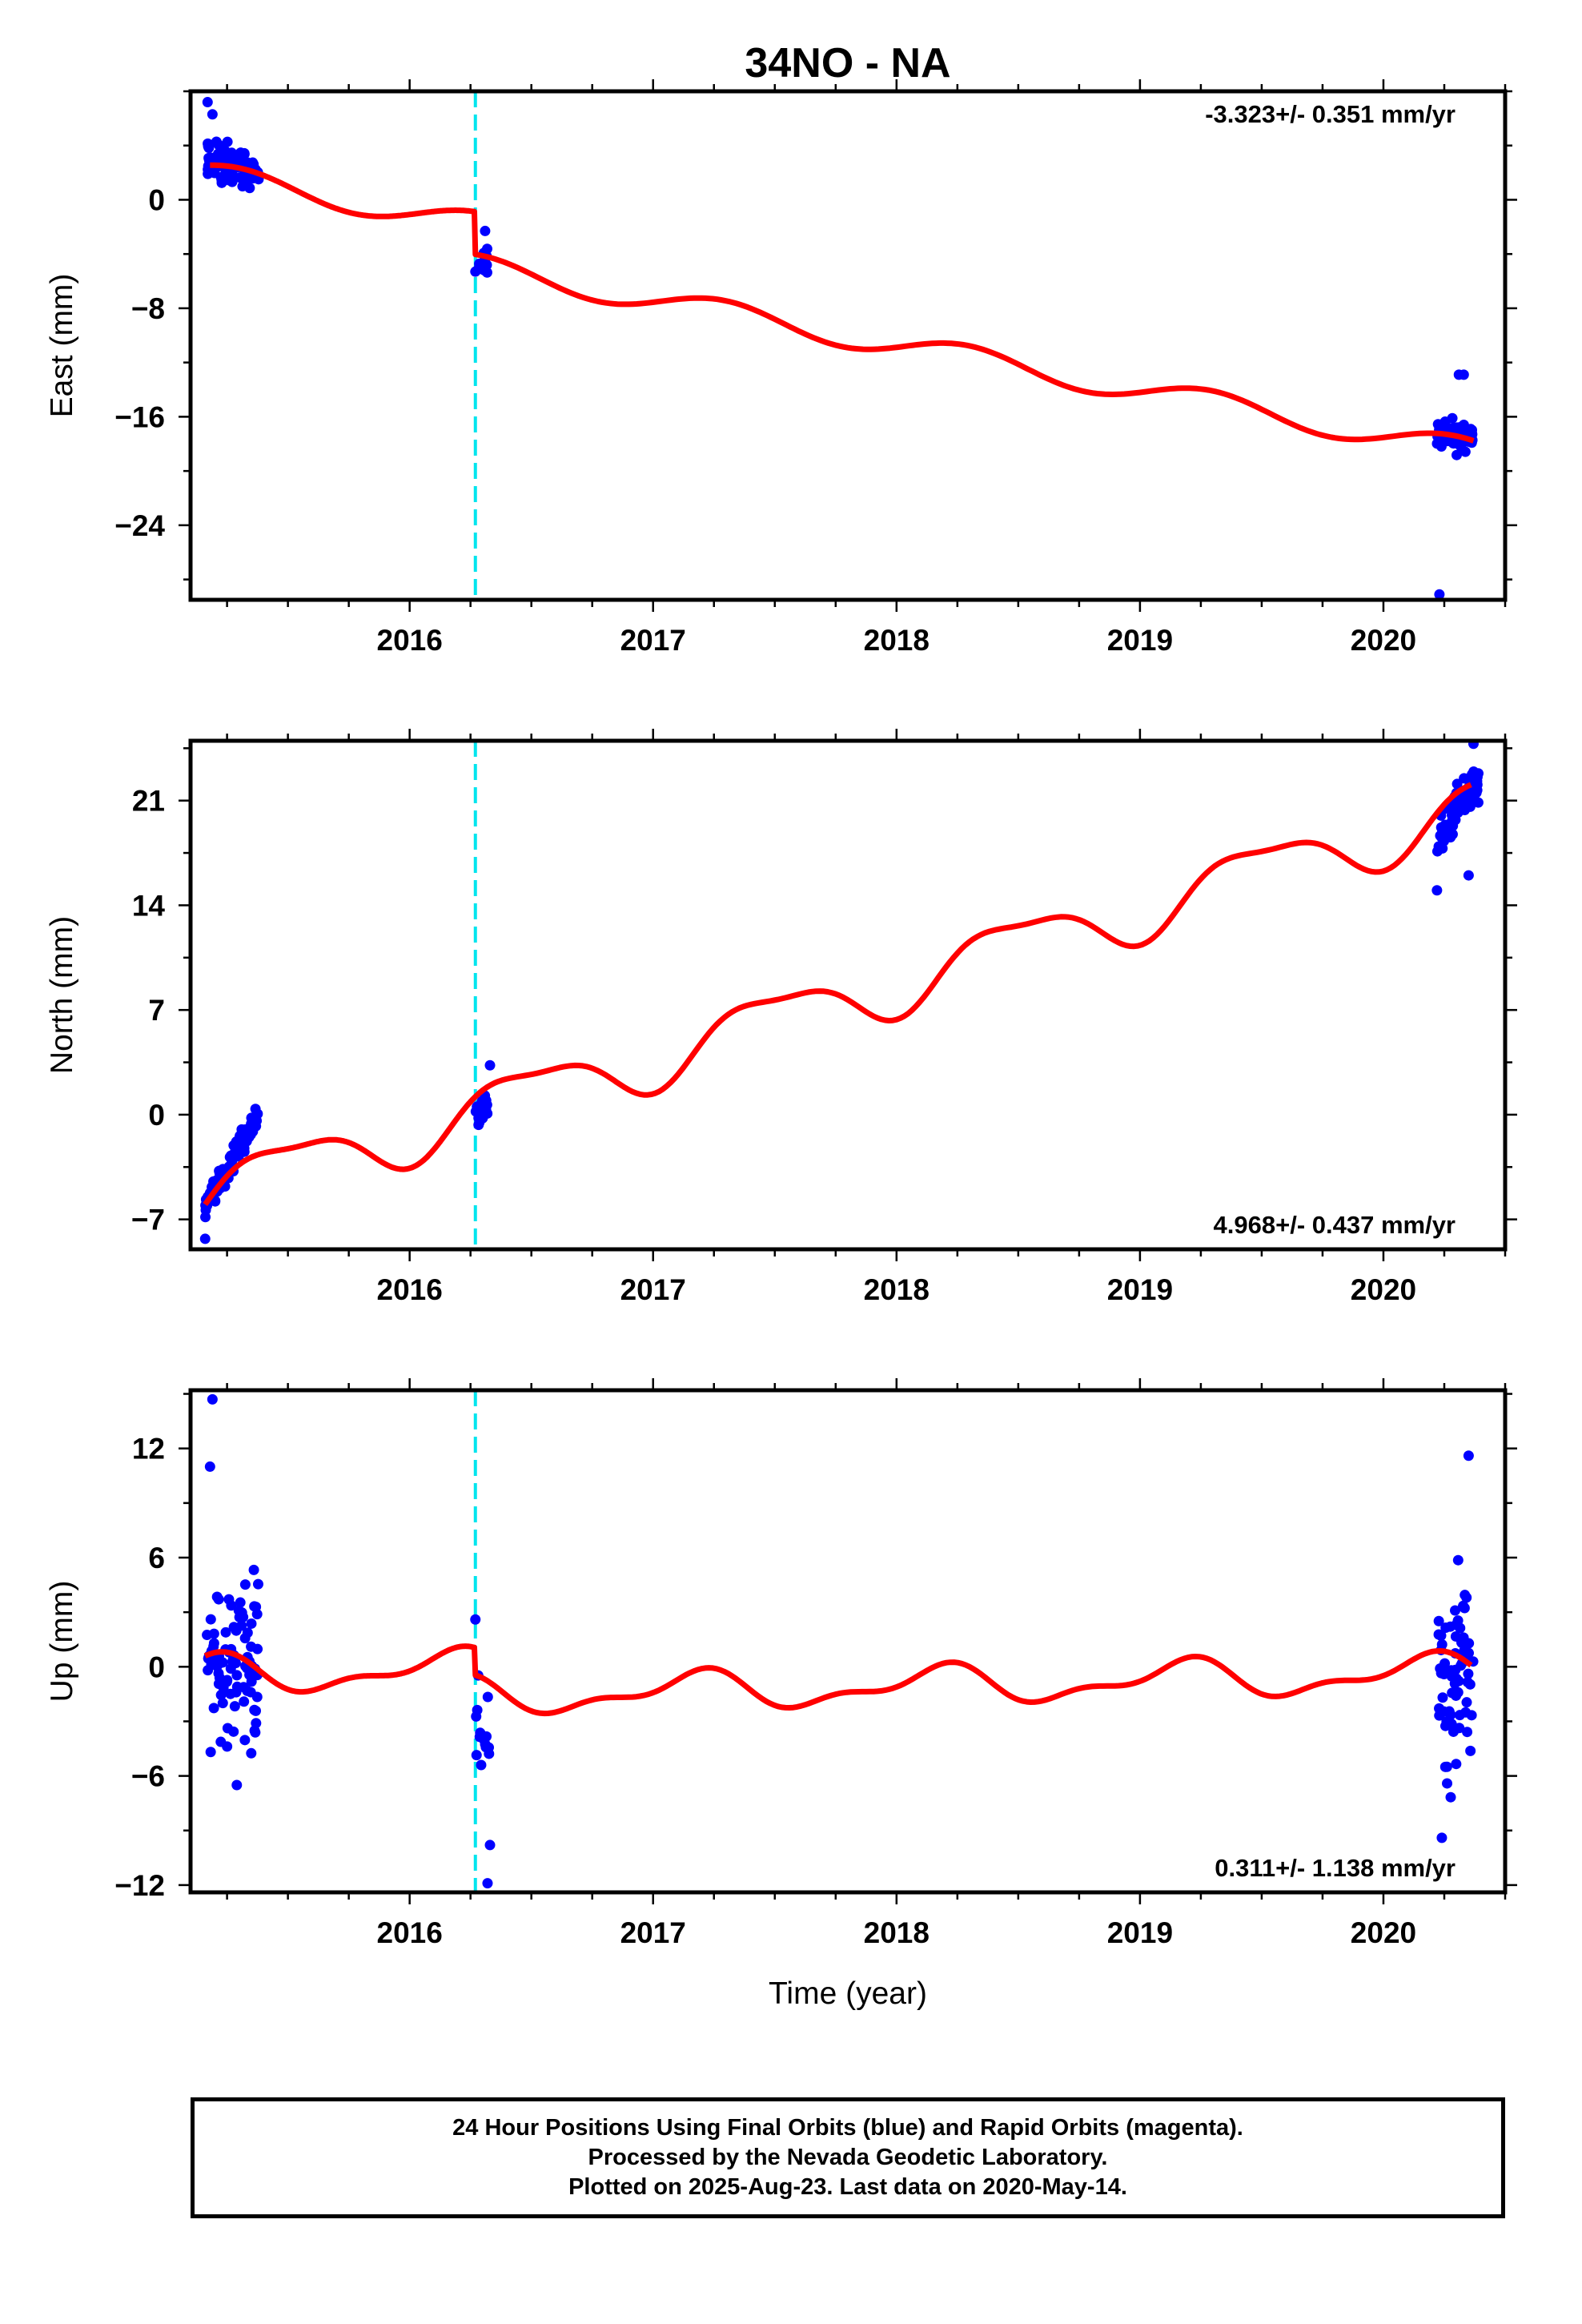 The height and width of the screenshot is (2324, 1582). Describe the element at coordinates (653, 1932) in the screenshot. I see `up-x-tick-label: 2017` at that location.